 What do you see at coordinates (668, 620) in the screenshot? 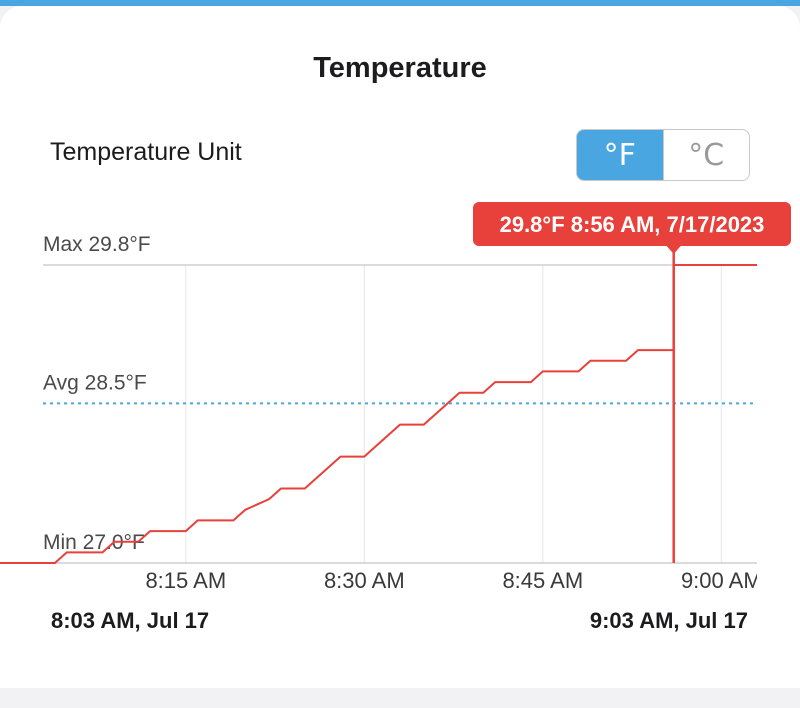
I see `range-end-label: 9:03 AM, Jul 17` at bounding box center [668, 620].